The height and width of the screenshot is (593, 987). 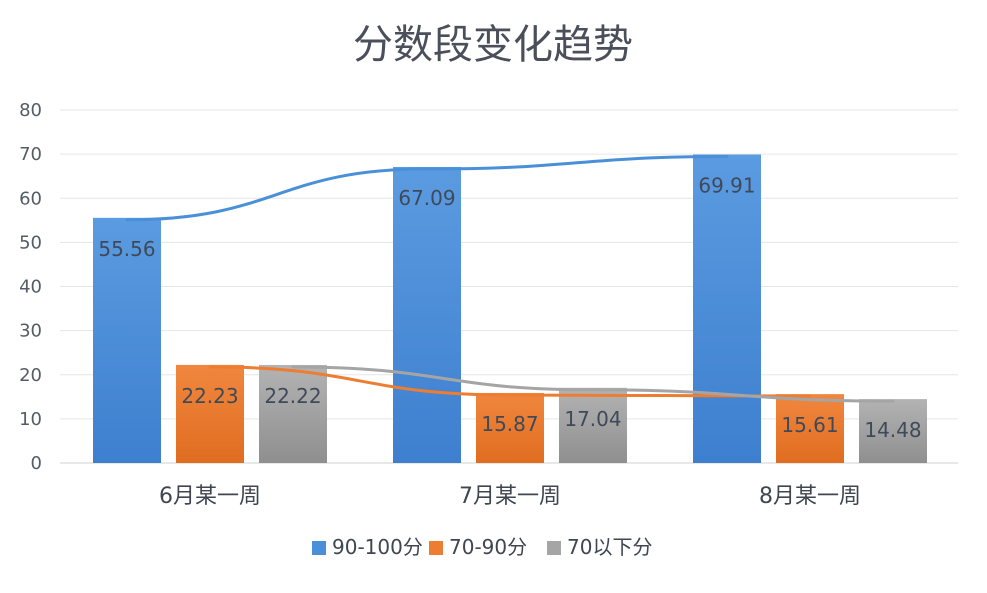 I want to click on data-label: 55.56, so click(x=126, y=249).